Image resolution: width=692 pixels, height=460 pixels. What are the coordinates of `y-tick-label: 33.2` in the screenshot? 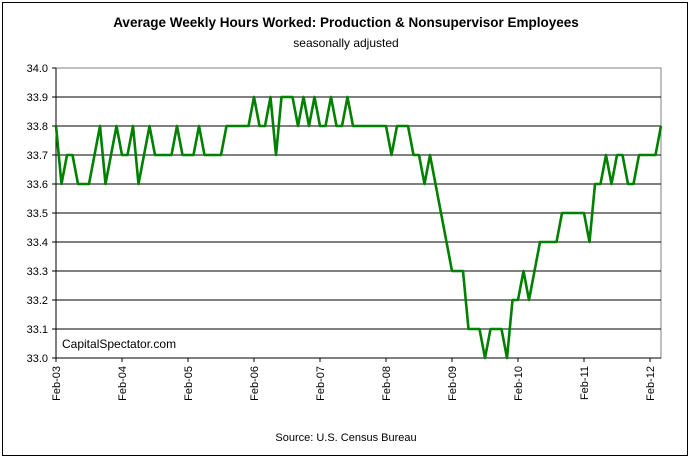 It's located at (37, 301).